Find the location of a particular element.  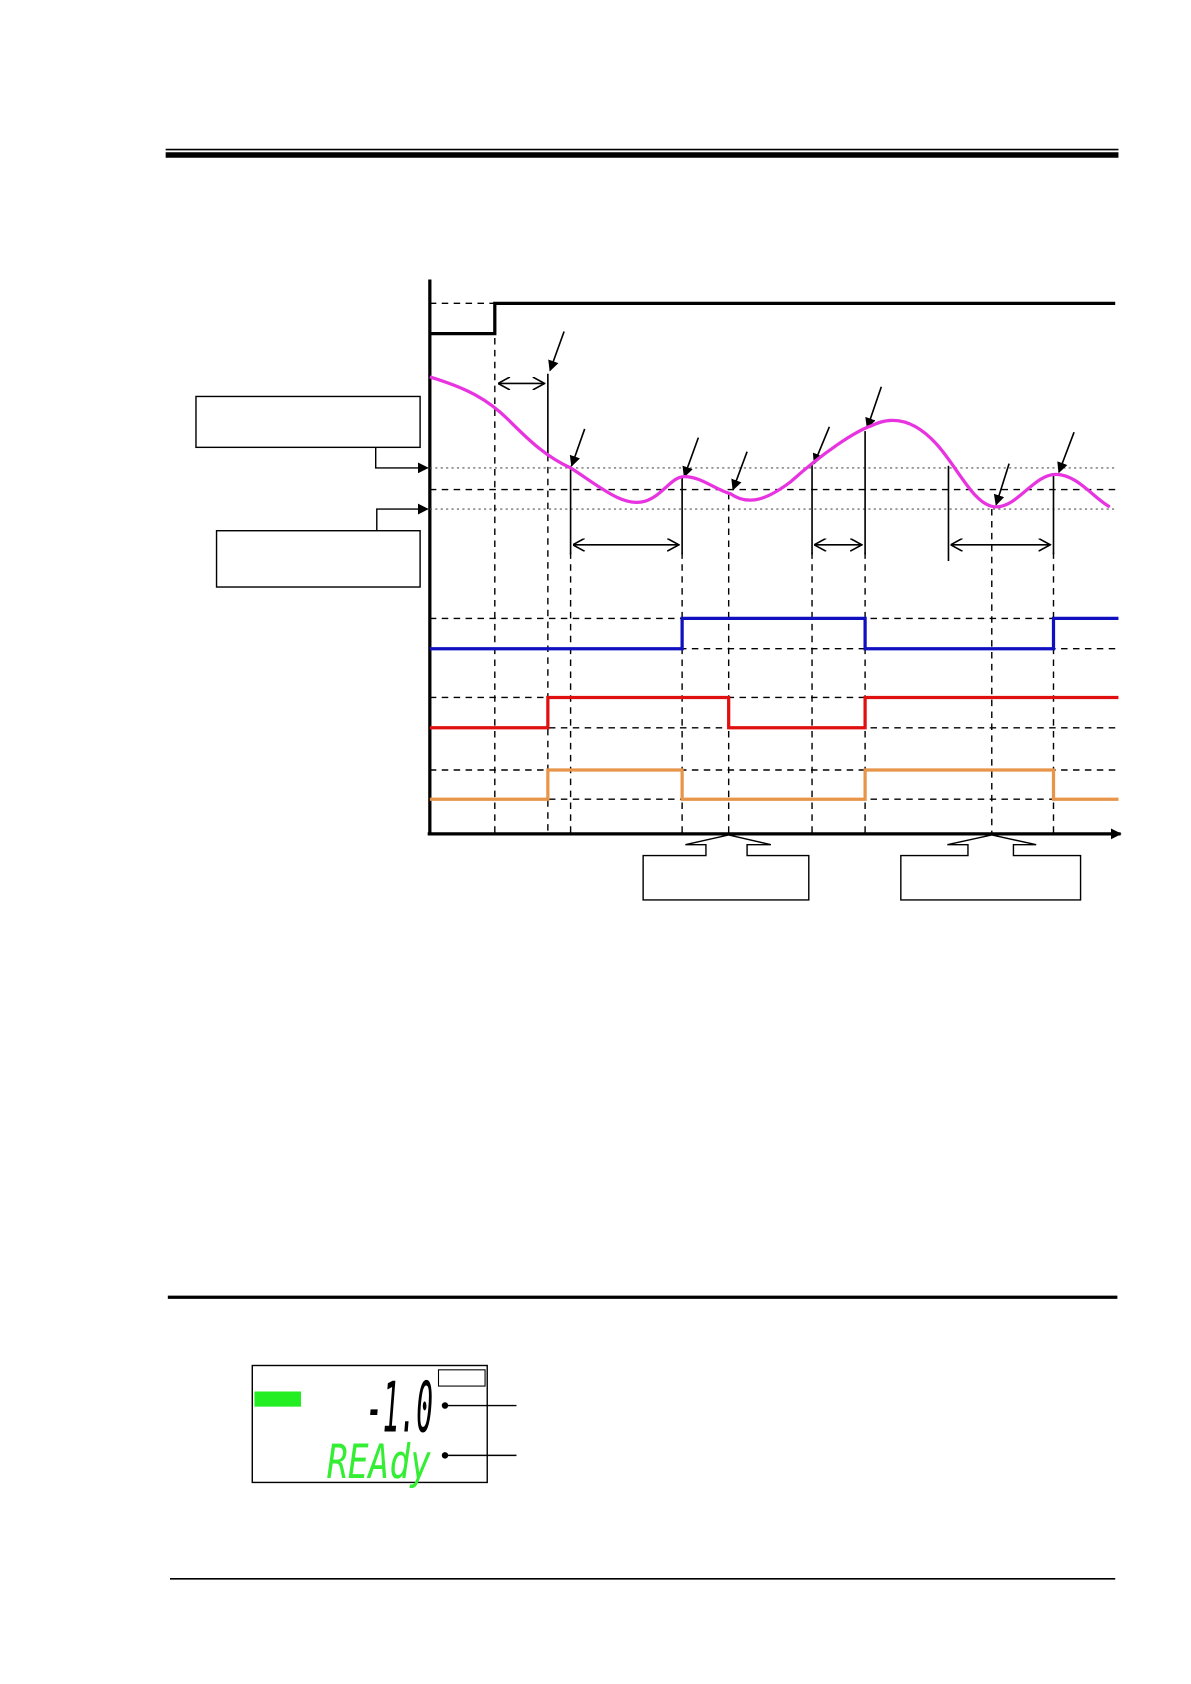

time-markers is located at coordinates (774, 574).